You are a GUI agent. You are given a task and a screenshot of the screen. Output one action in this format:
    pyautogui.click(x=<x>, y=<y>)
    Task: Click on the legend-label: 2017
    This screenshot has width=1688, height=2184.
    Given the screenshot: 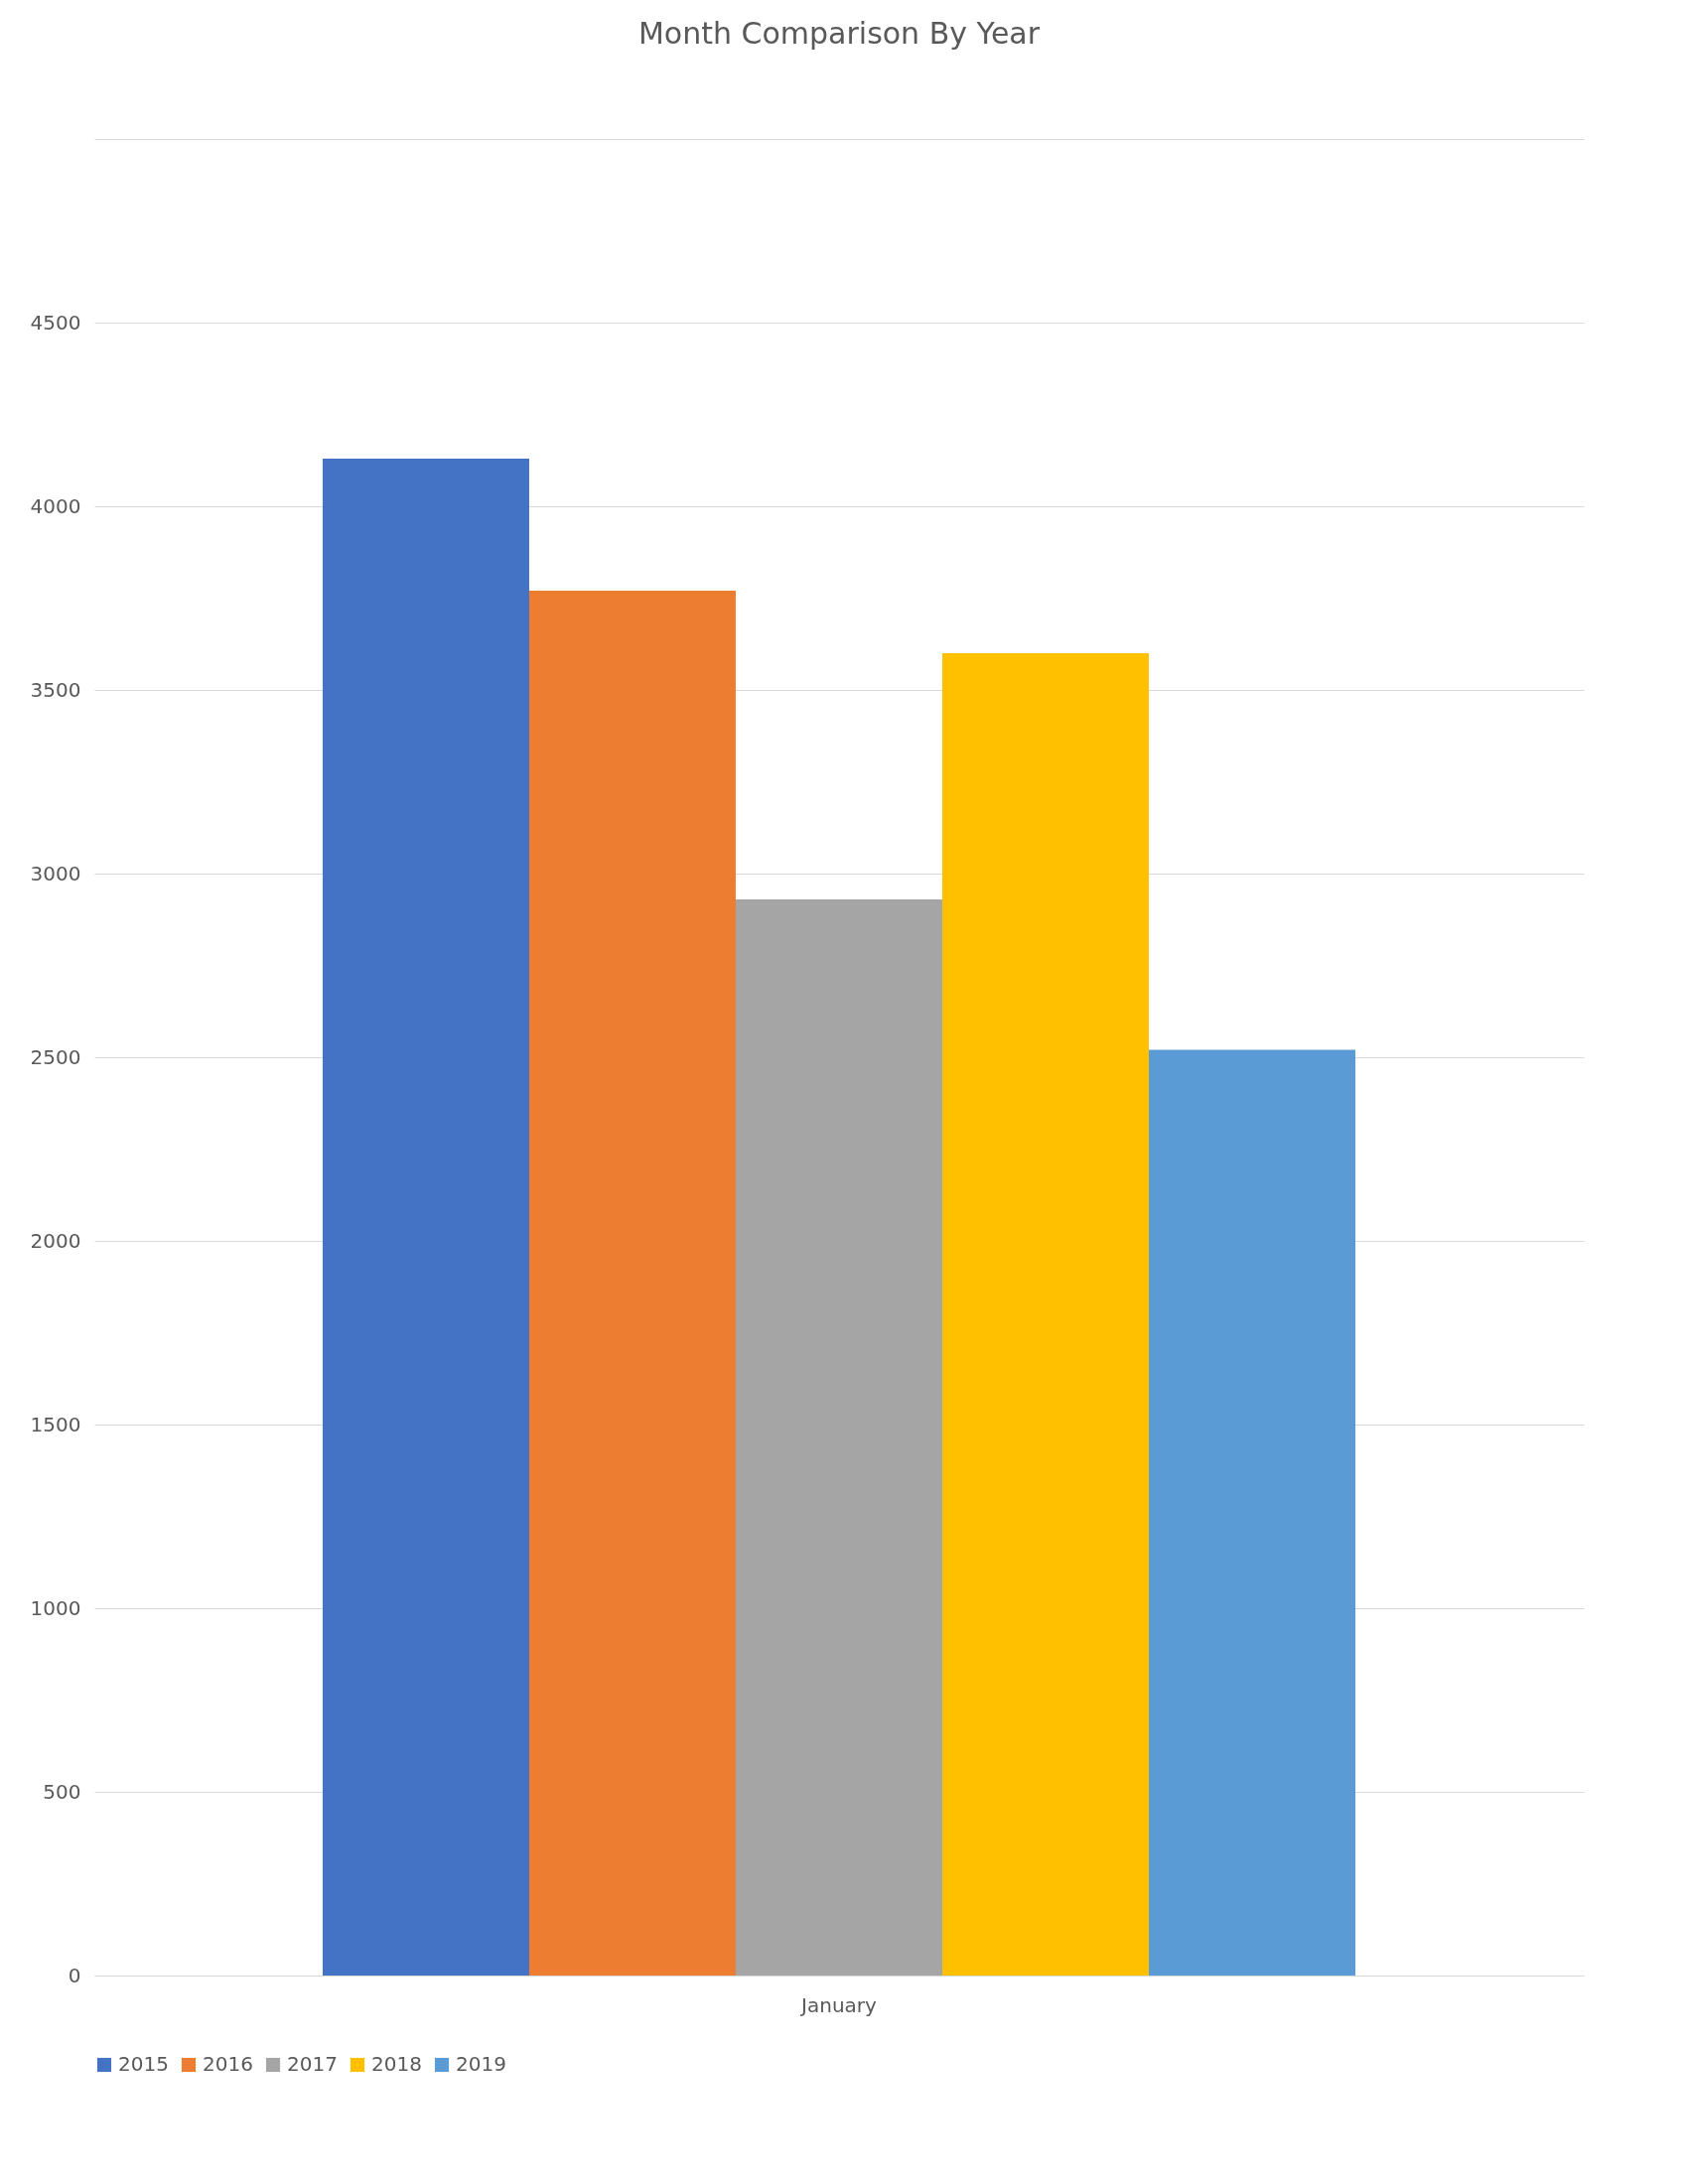 What is the action you would take?
    pyautogui.click(x=312, y=2064)
    